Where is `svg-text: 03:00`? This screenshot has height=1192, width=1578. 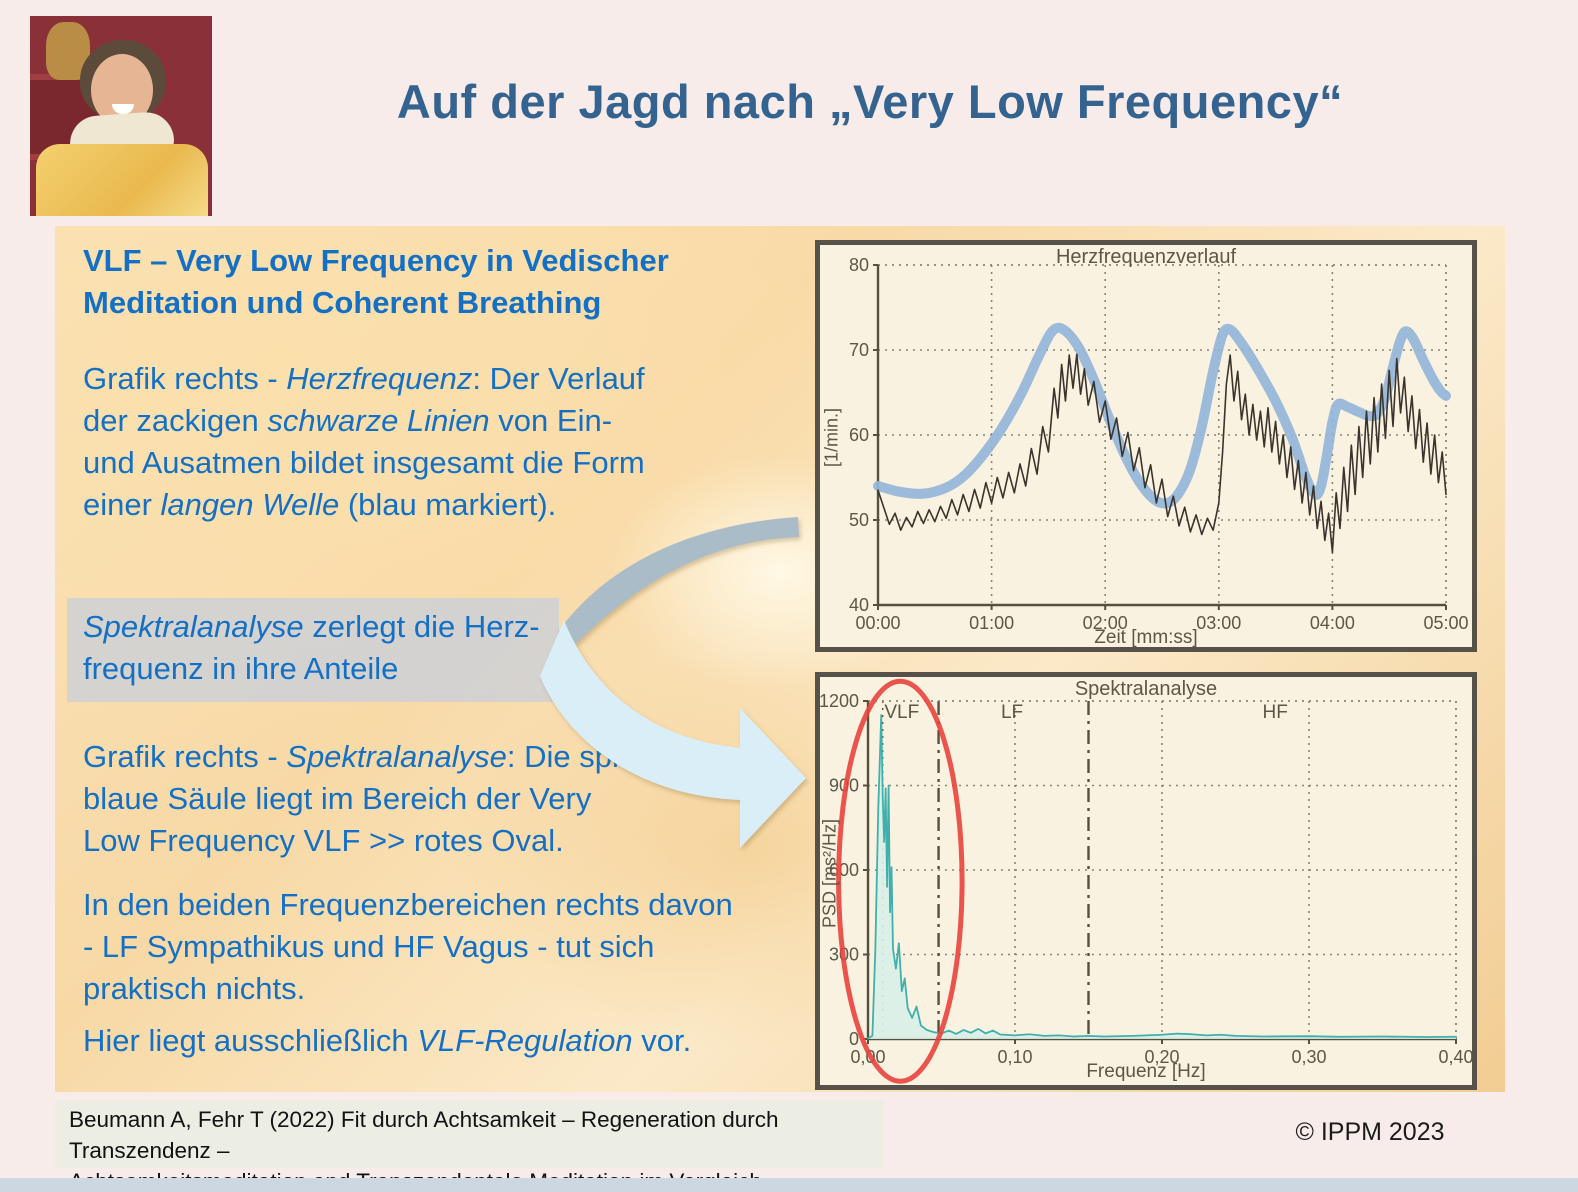 svg-text: 03:00 is located at coordinates (1218, 623).